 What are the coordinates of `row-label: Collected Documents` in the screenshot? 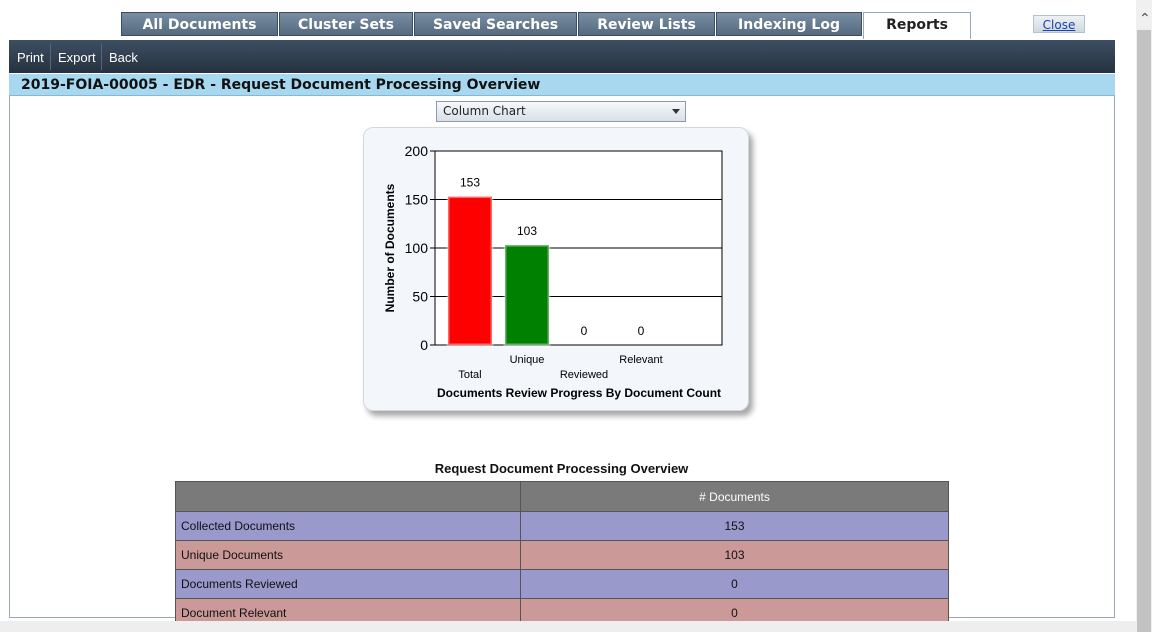 It's located at (348, 526).